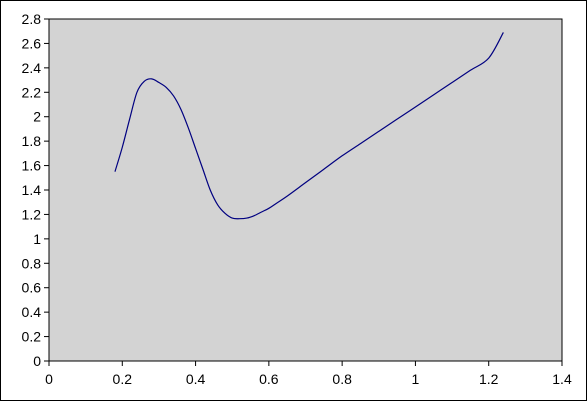  Describe the element at coordinates (196, 379) in the screenshot. I see `x-tick-label: 0.4` at that location.